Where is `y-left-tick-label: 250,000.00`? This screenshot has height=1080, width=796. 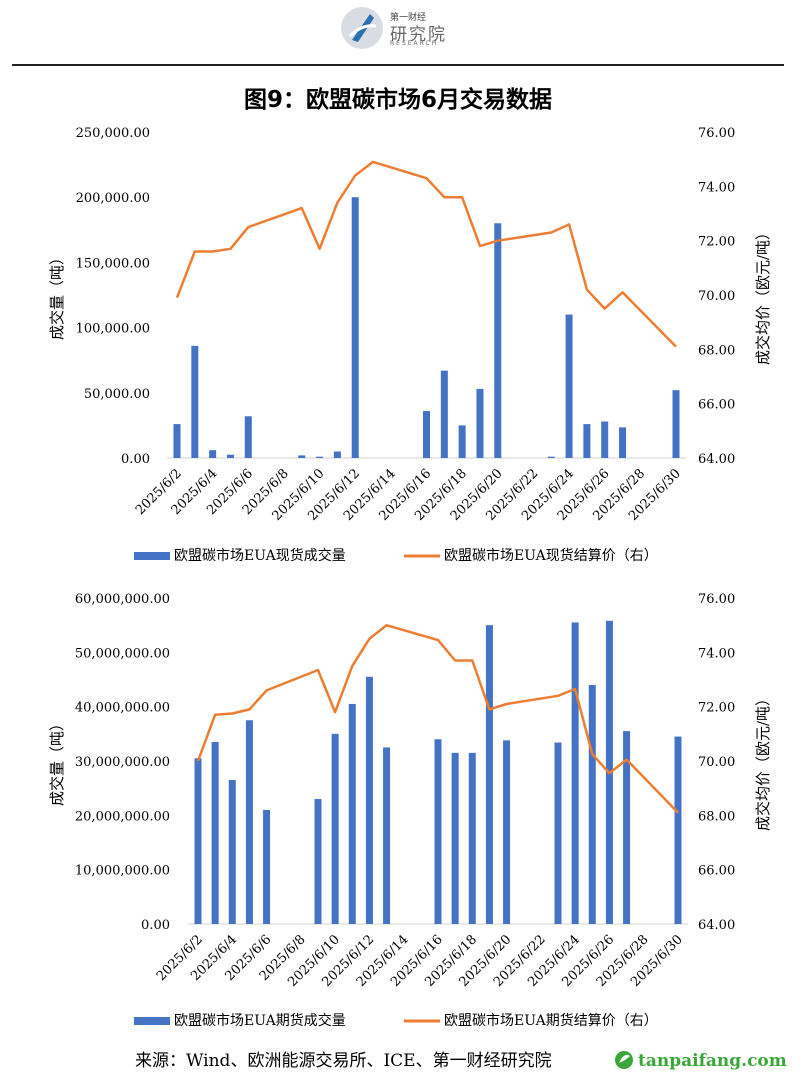
y-left-tick-label: 250,000.00 is located at coordinates (113, 133).